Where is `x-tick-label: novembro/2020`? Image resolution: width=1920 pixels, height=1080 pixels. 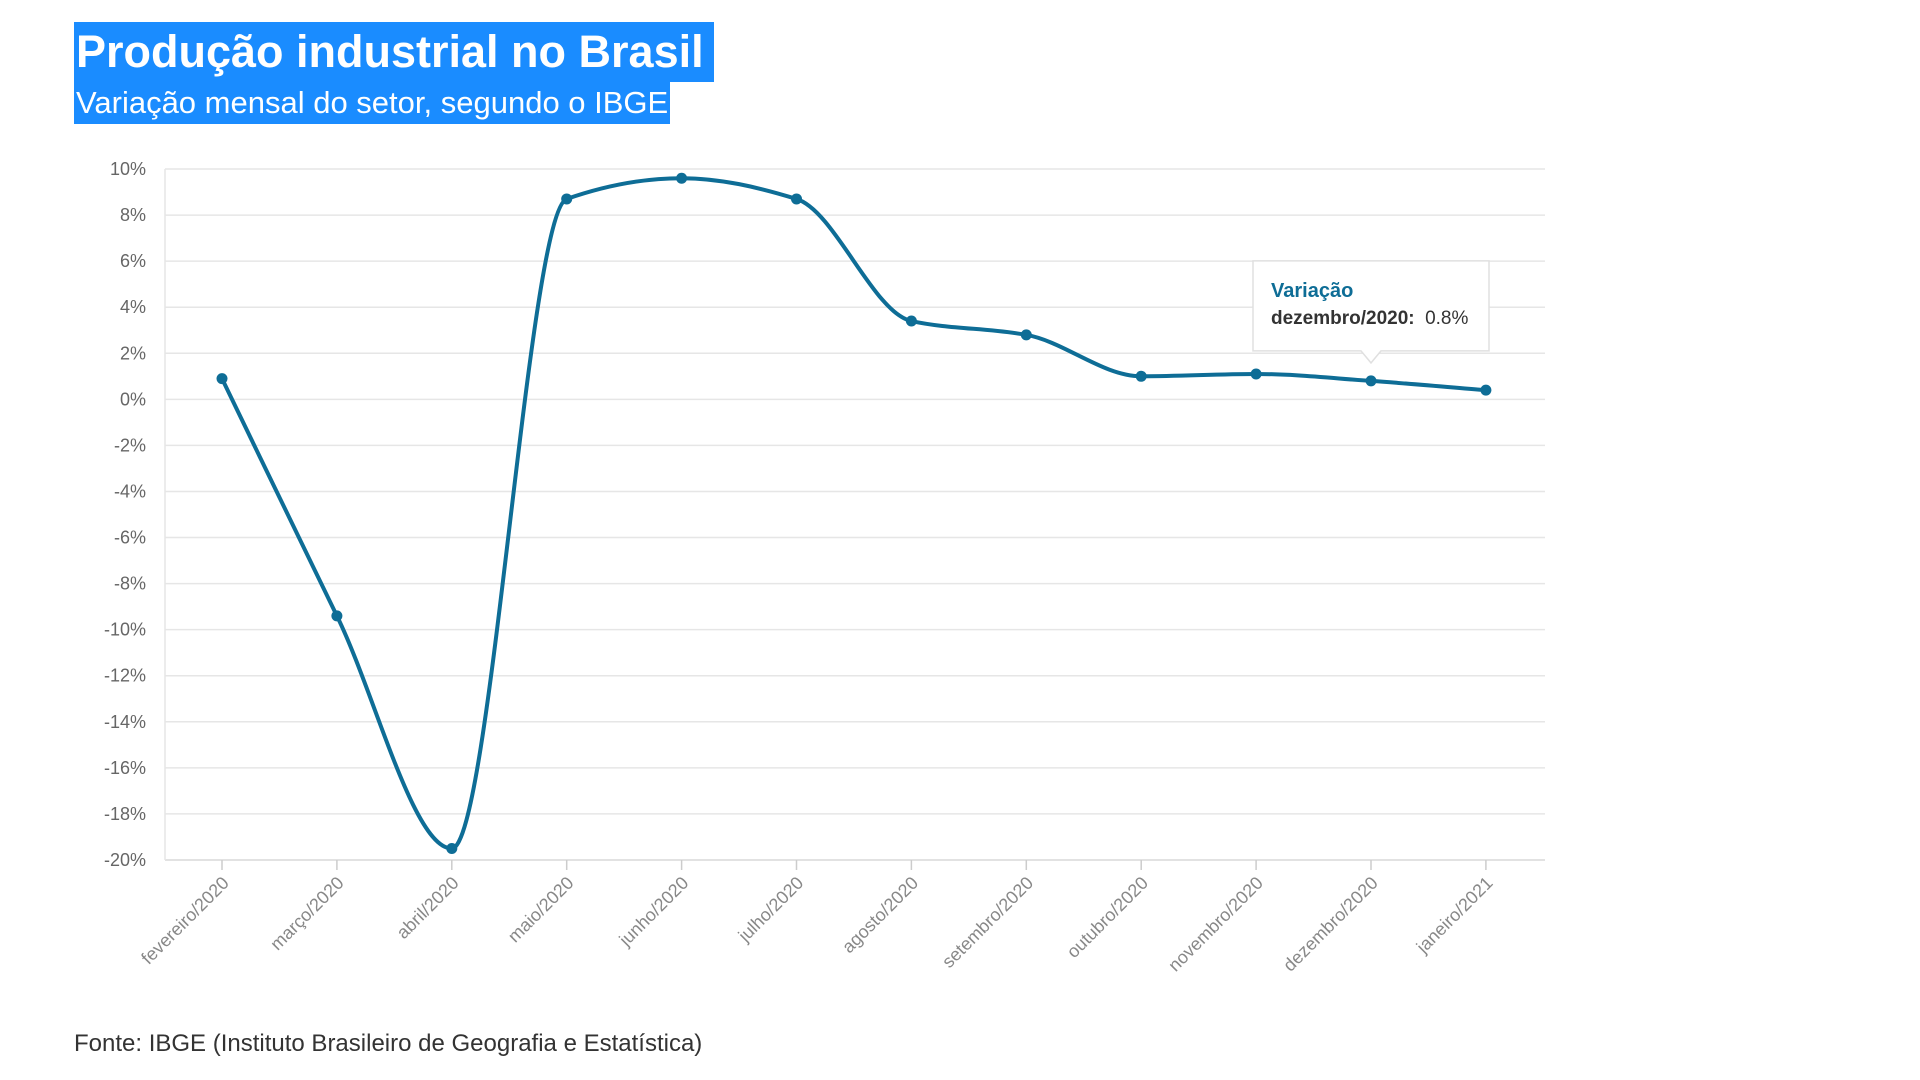
x-tick-label: novembro/2020 is located at coordinates (1215, 924).